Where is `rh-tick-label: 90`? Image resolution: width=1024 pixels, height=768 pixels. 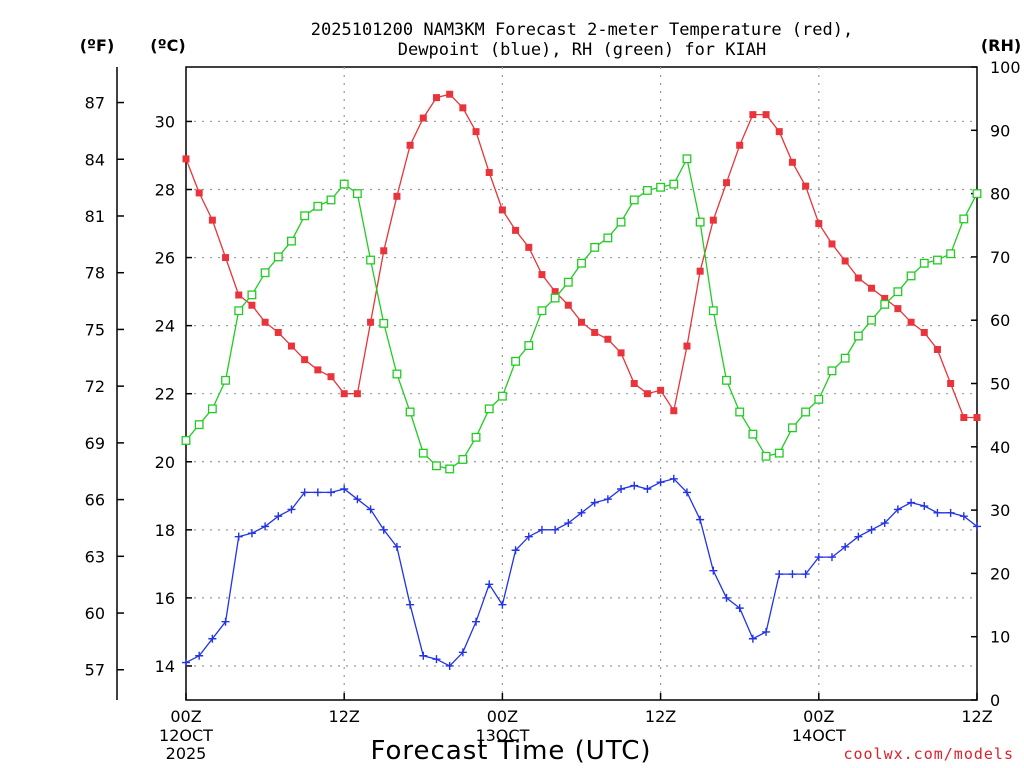 rh-tick-label: 90 is located at coordinates (1000, 130).